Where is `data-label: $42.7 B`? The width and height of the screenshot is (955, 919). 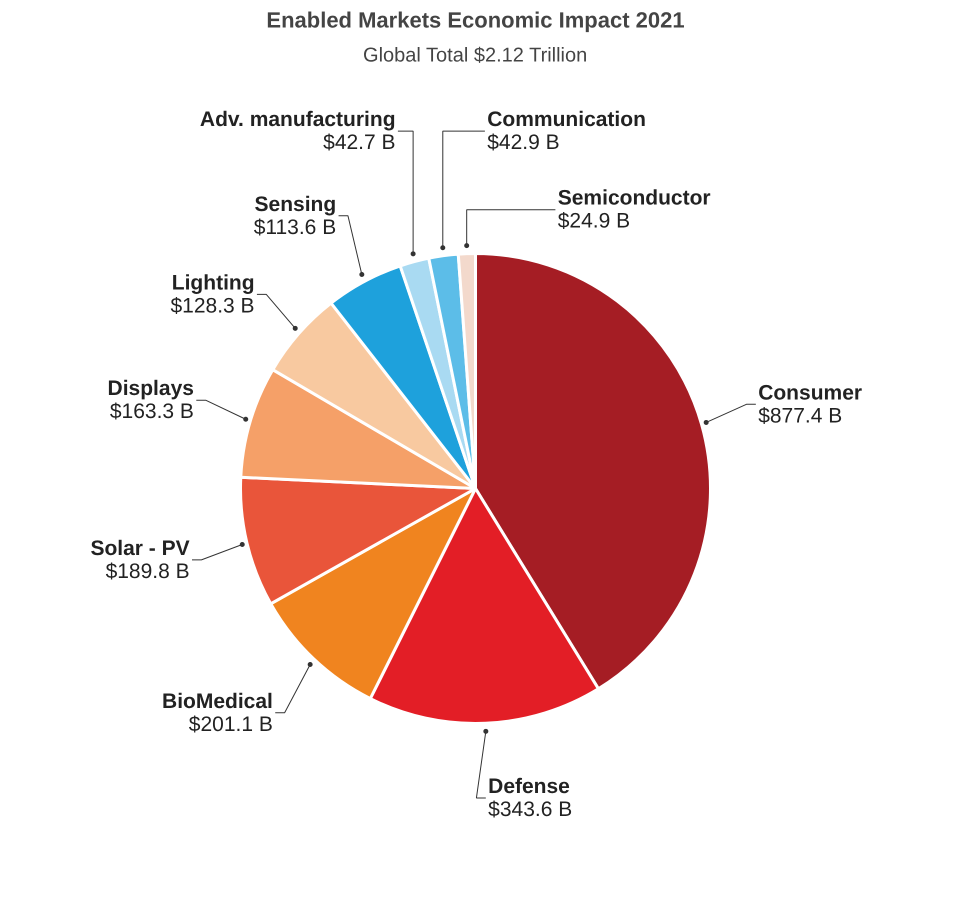 data-label: $42.7 B is located at coordinates (359, 142).